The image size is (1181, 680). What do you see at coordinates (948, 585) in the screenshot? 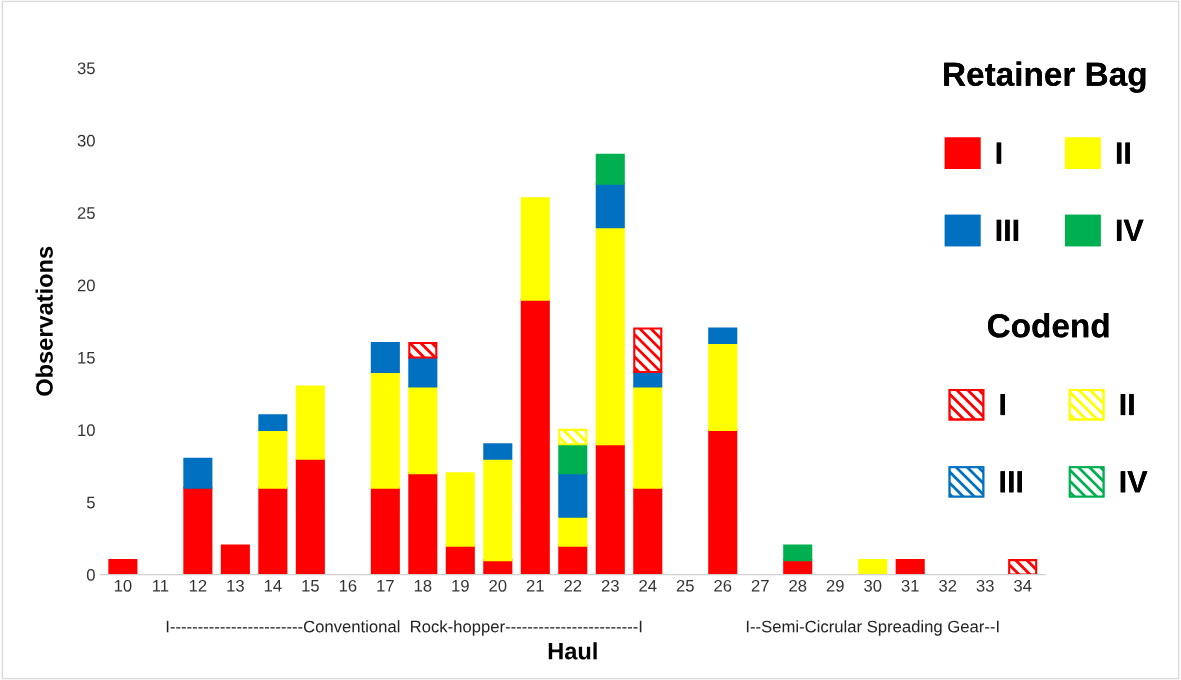
I see `x-tick-label: 32` at bounding box center [948, 585].